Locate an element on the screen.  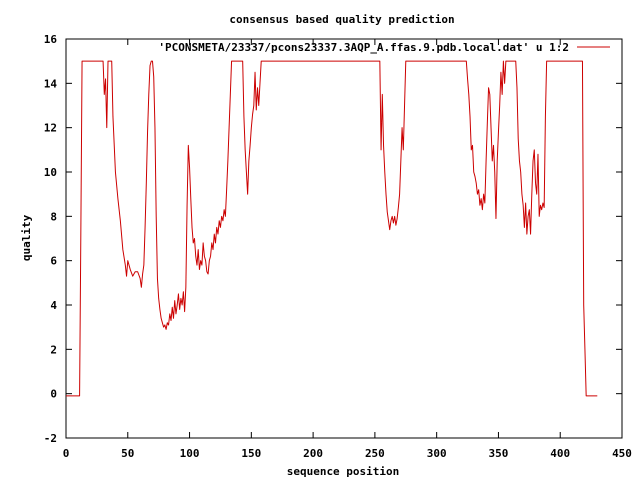
chart-title: consensus based quality prediction is located at coordinates (341, 19).